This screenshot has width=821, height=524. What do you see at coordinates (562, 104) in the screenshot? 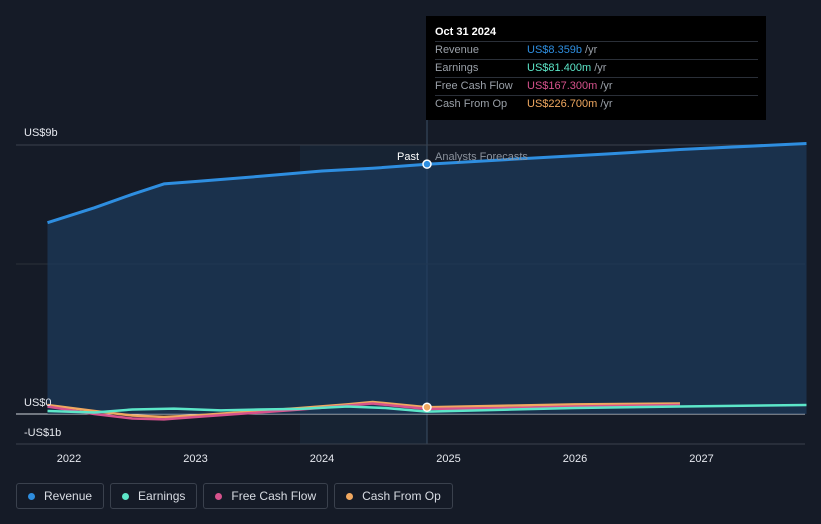
I see `tooltip-value: US$226.700m` at bounding box center [562, 104].